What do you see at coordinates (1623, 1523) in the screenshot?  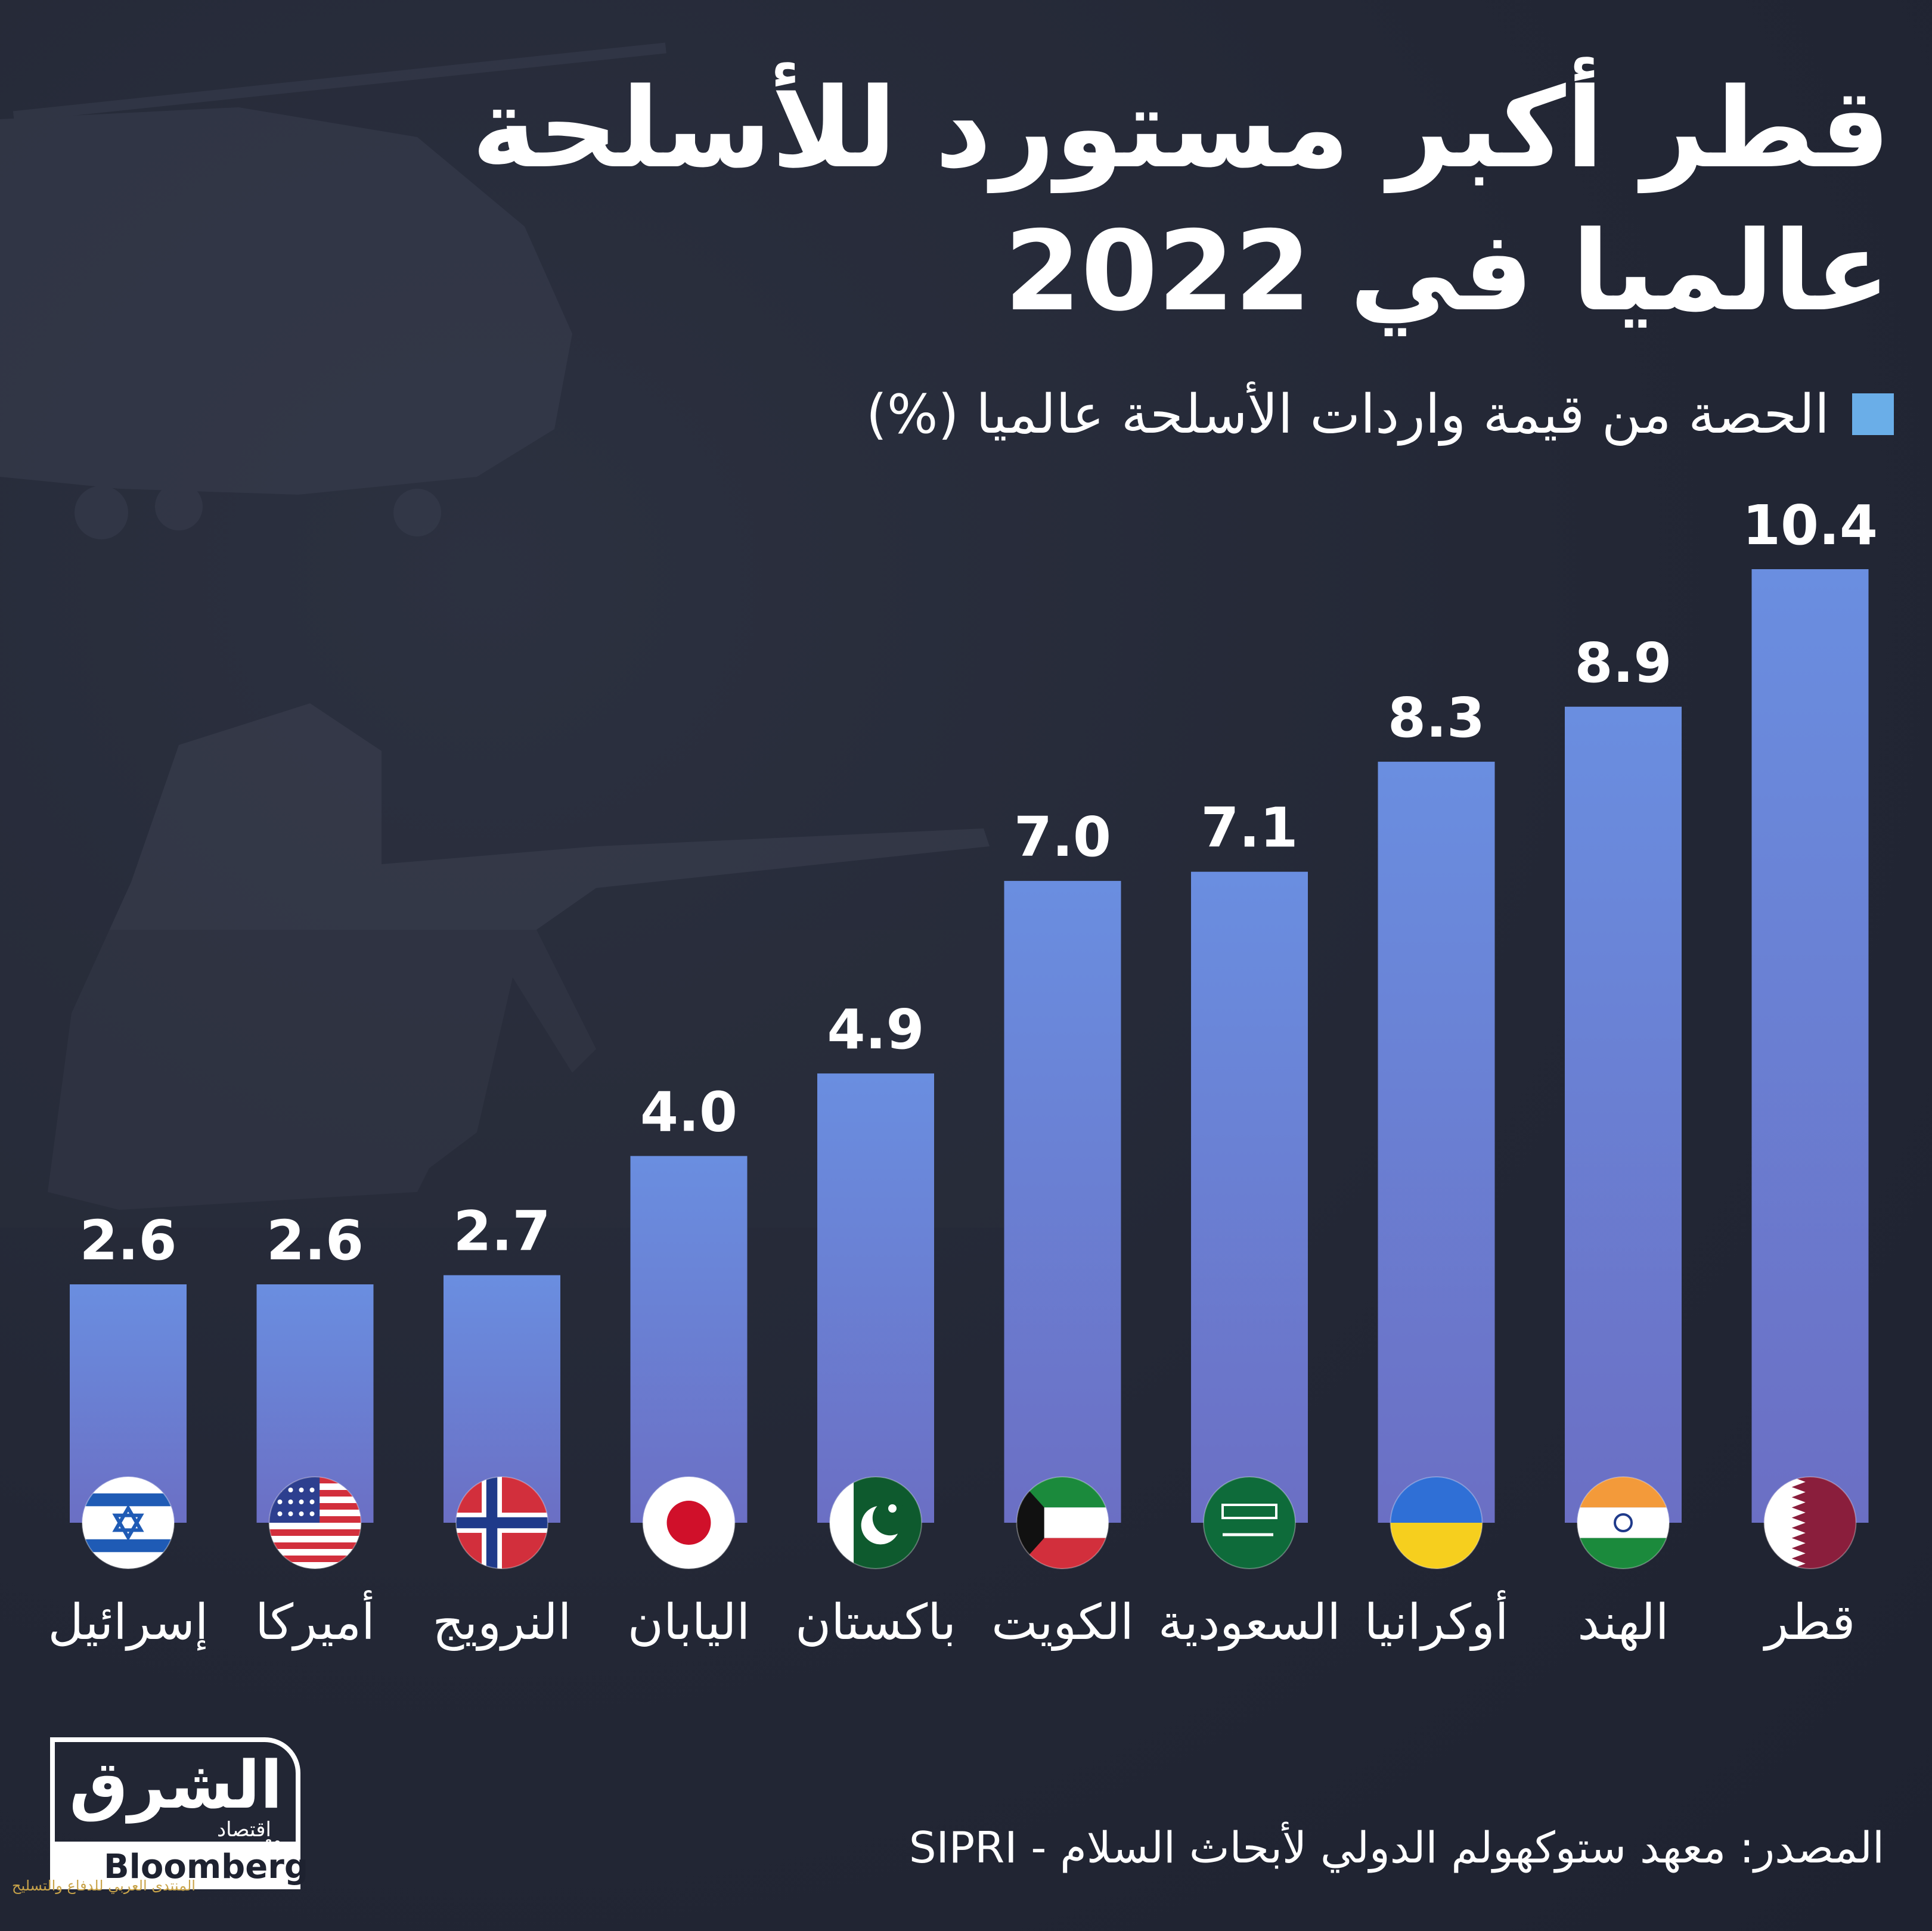 I see `india-flag-icon` at bounding box center [1623, 1523].